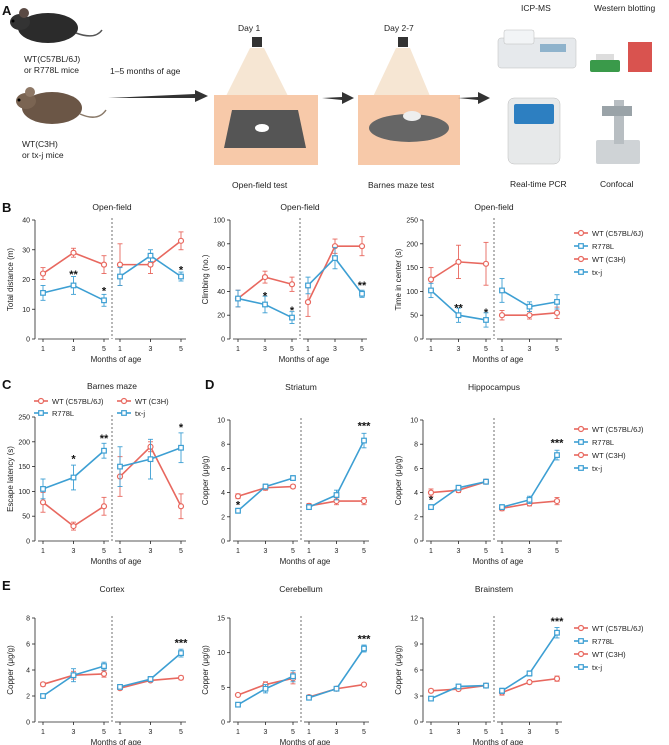 The image size is (669, 745). What do you see at coordinates (112, 589) in the screenshot?
I see `chart-title: Cortex` at bounding box center [112, 589].